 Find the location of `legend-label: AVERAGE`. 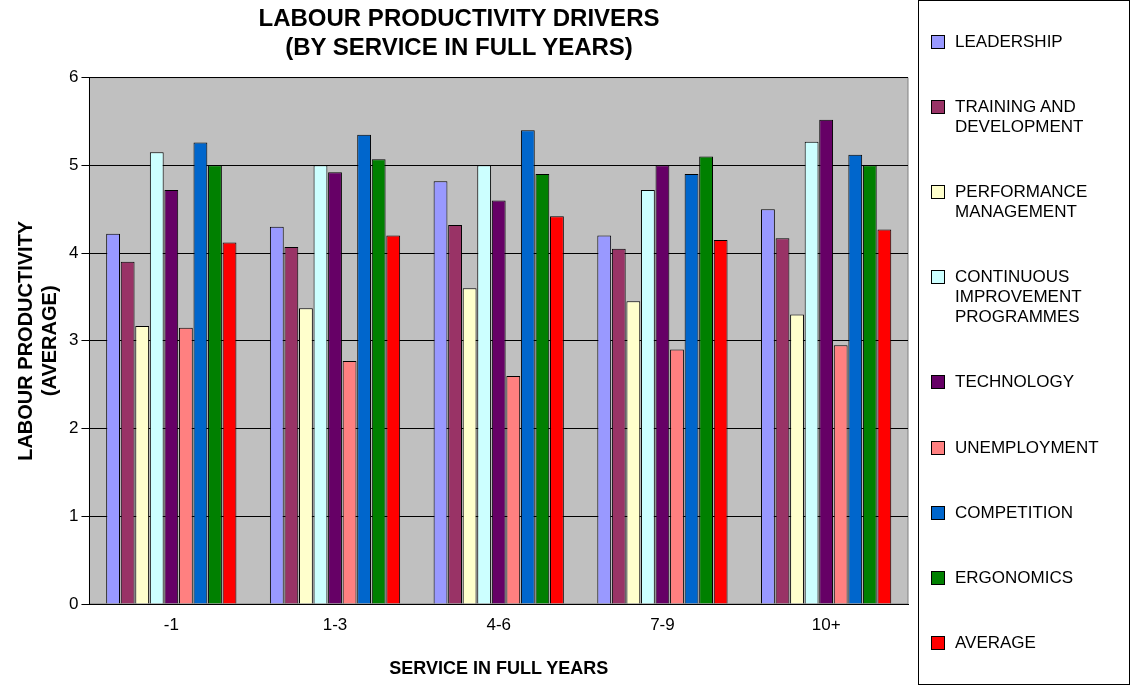

legend-label: AVERAGE is located at coordinates (995, 643).